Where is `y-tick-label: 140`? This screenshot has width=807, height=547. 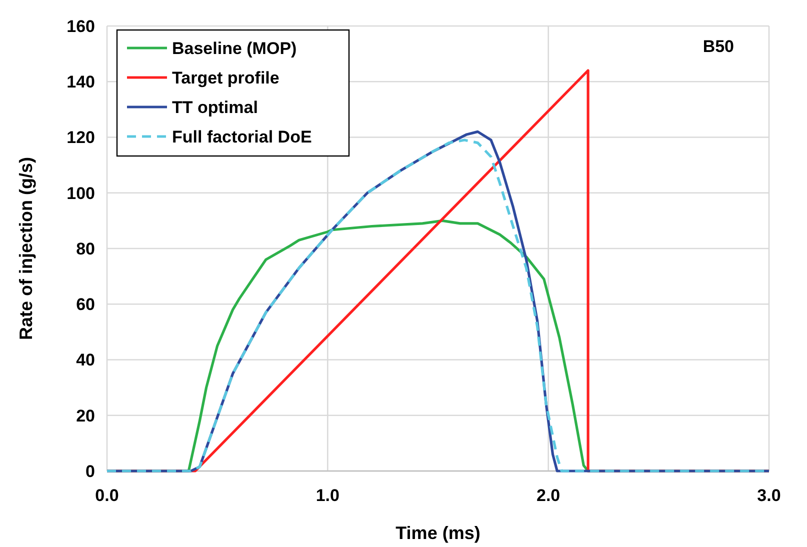
y-tick-label: 140 is located at coordinates (80, 82).